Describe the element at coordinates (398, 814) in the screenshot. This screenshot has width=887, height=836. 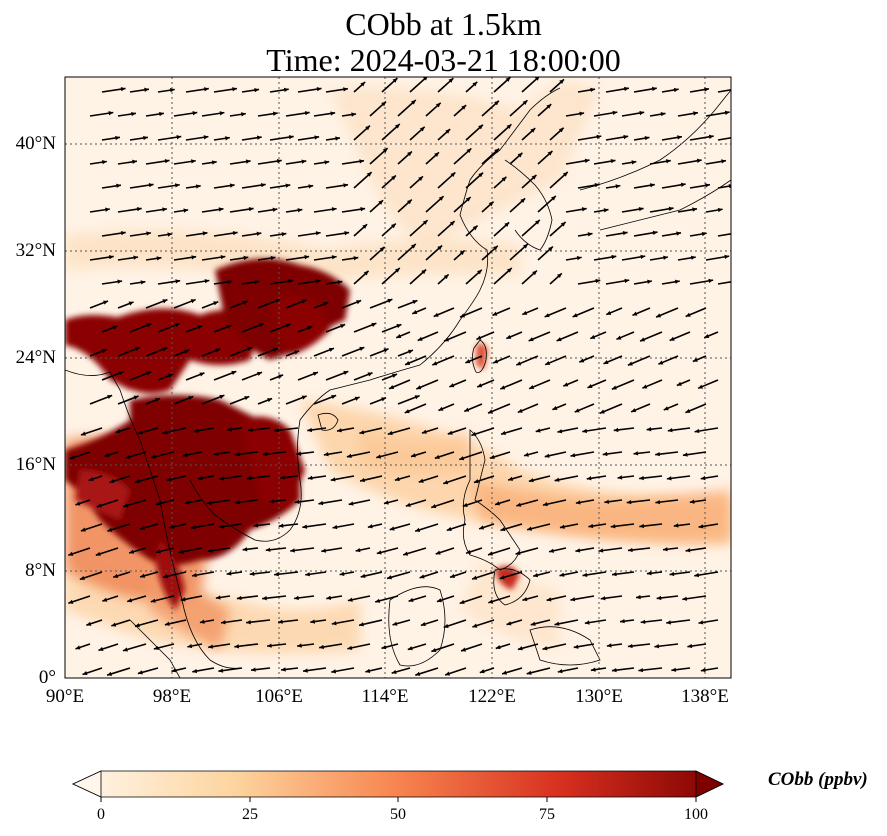
I see `colorbar-tick-50: 50` at that location.